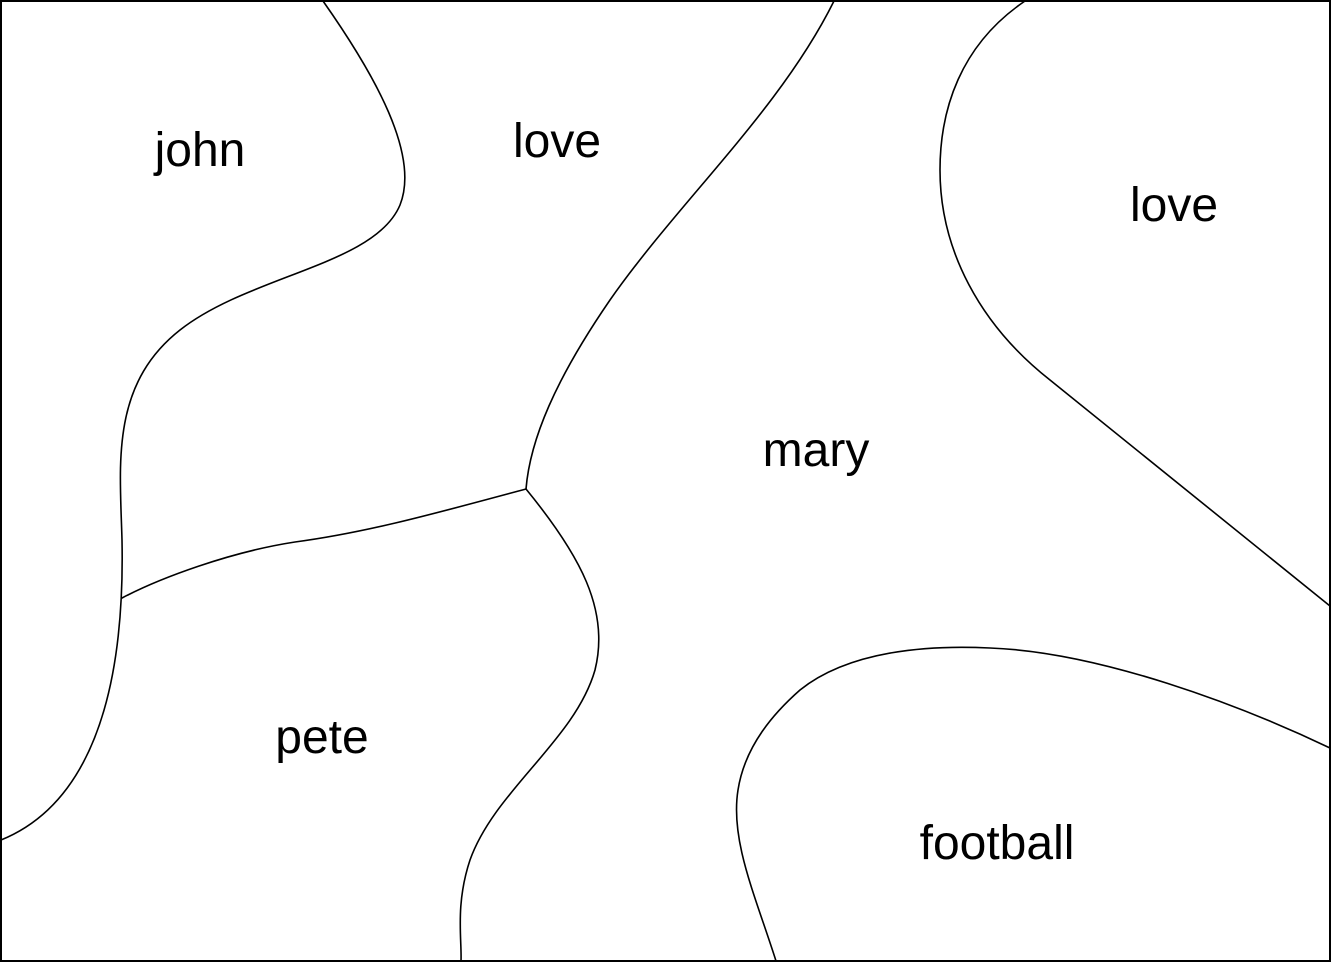  Describe the element at coordinates (557, 141) in the screenshot. I see `region-label-love-left: love` at that location.